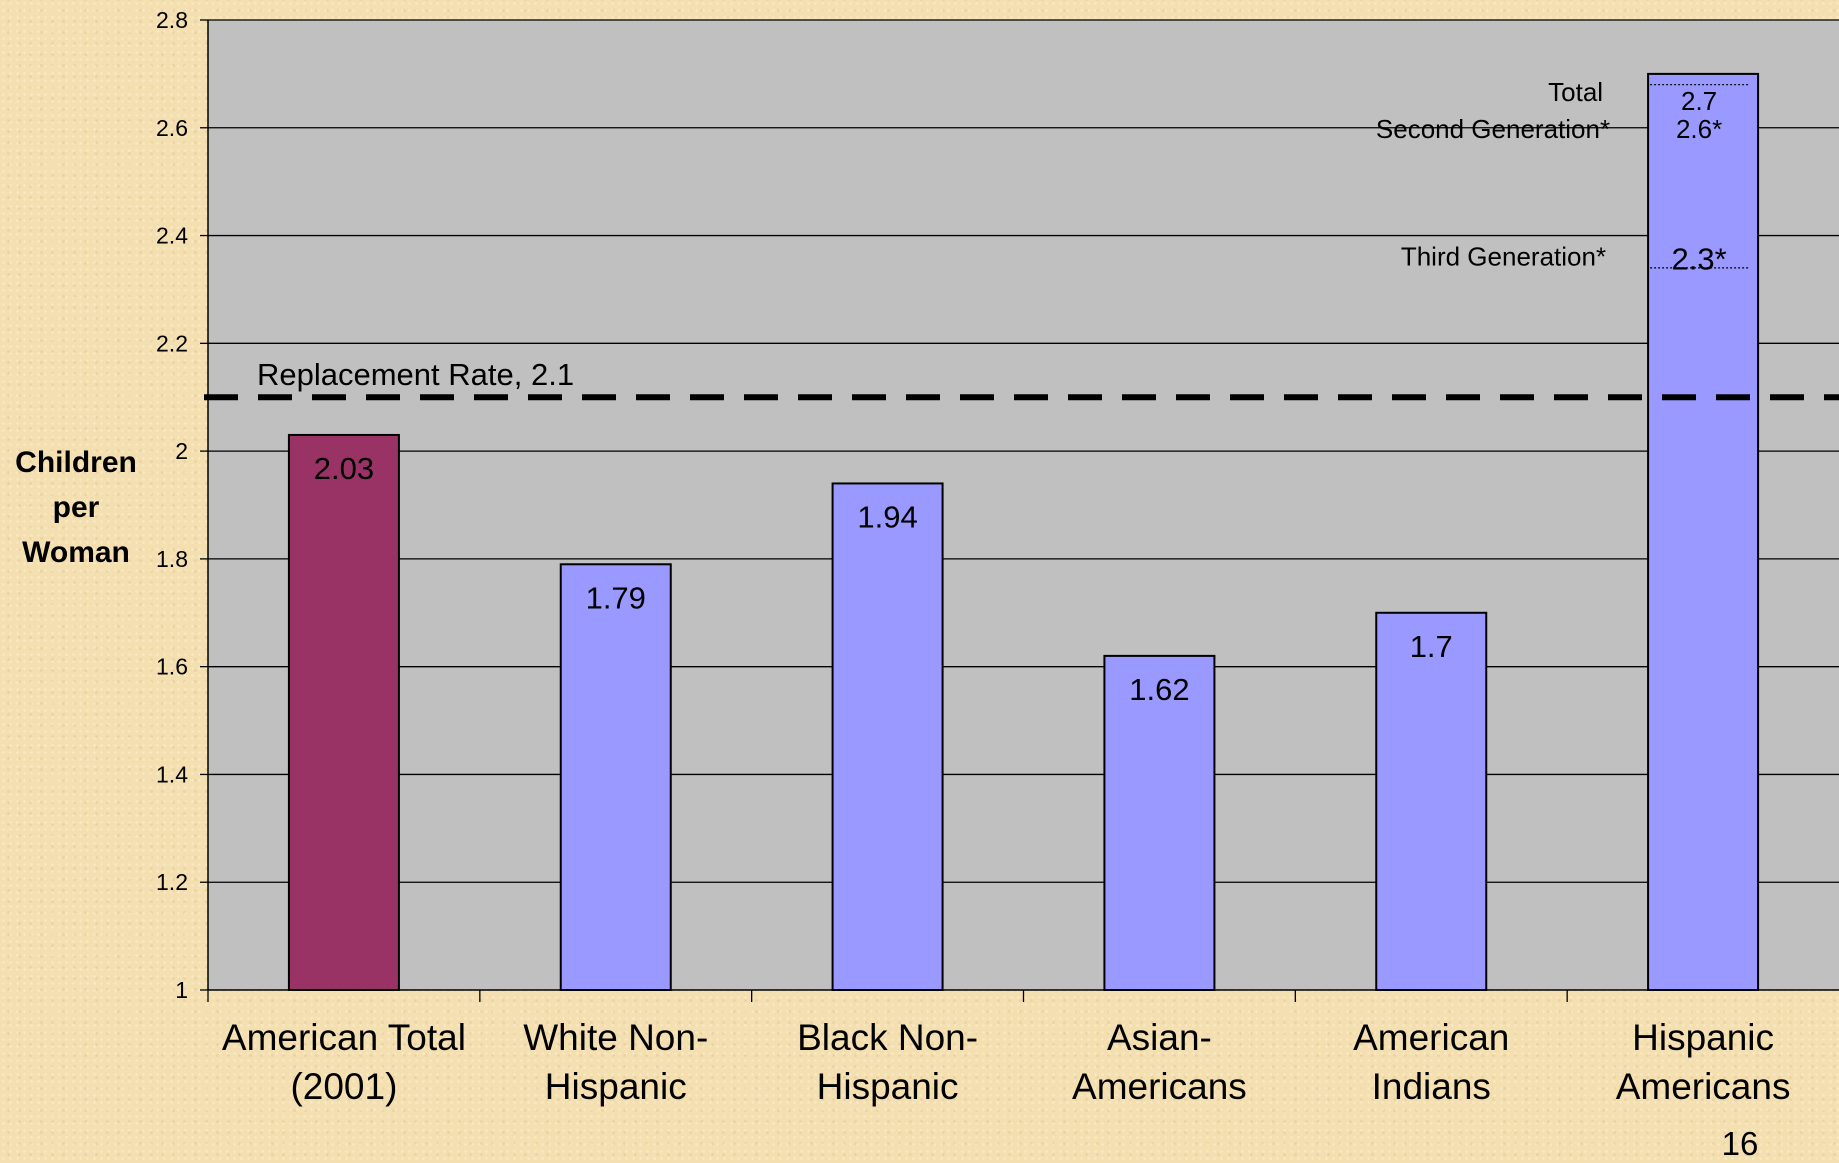 This screenshot has height=1163, width=1839. I want to click on data-label: 1.62, so click(1159, 689).